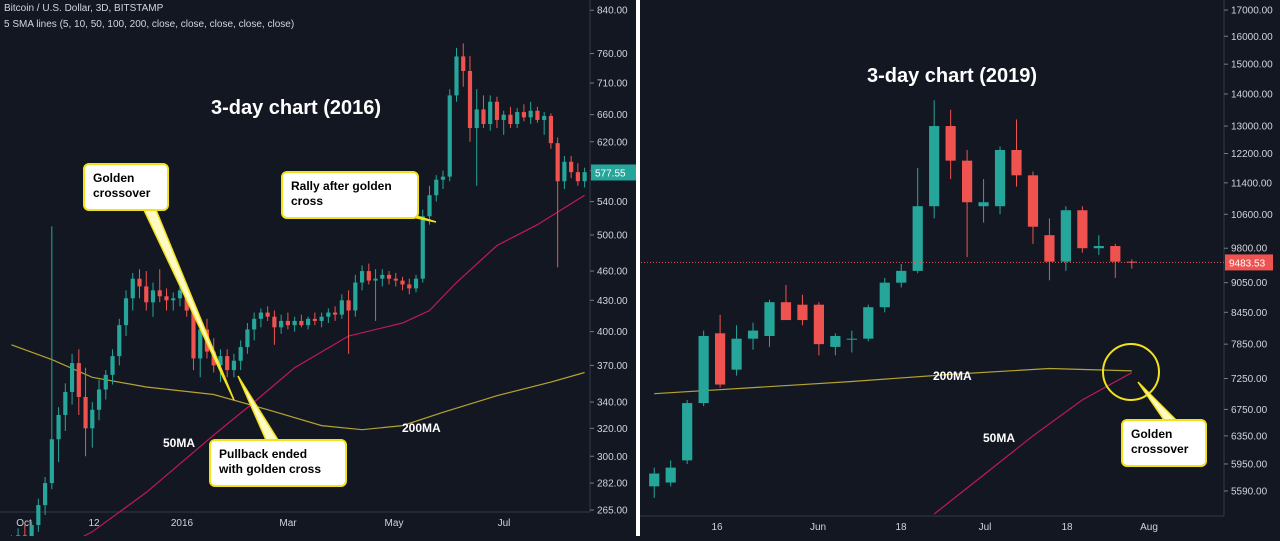  Describe the element at coordinates (1160, 449) in the screenshot. I see `callout-text: crossover` at that location.